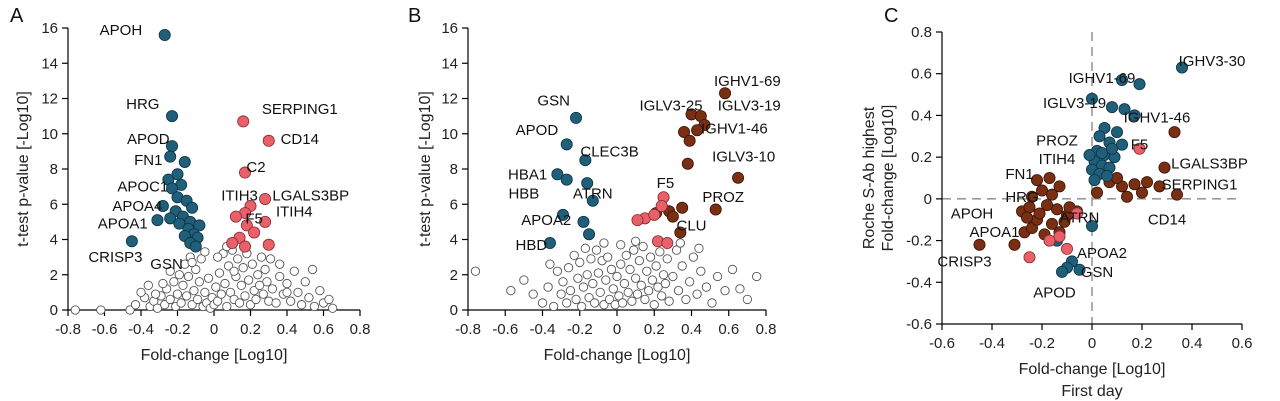 The image size is (1280, 401). What do you see at coordinates (1212, 61) in the screenshot?
I see `point-label: IGHV3-30` at bounding box center [1212, 61].